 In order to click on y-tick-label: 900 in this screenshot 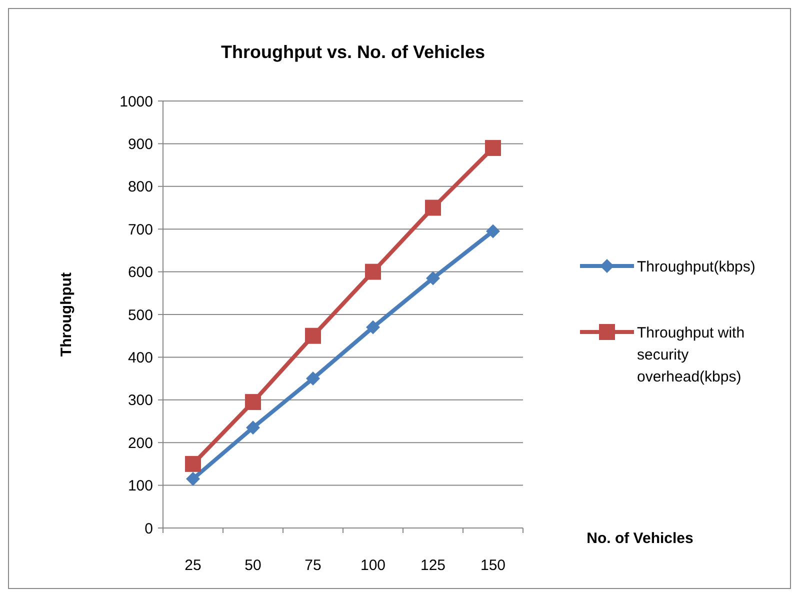, I will do `click(140, 144)`.